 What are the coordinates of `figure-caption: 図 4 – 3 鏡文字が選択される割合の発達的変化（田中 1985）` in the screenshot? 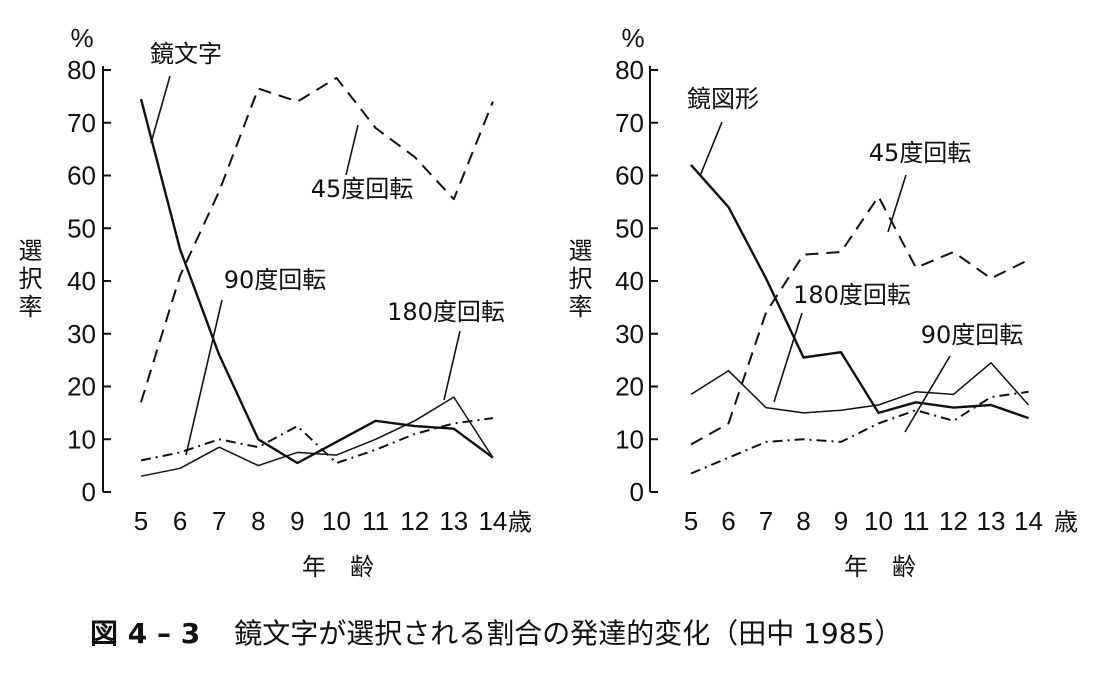 It's located at (496, 632).